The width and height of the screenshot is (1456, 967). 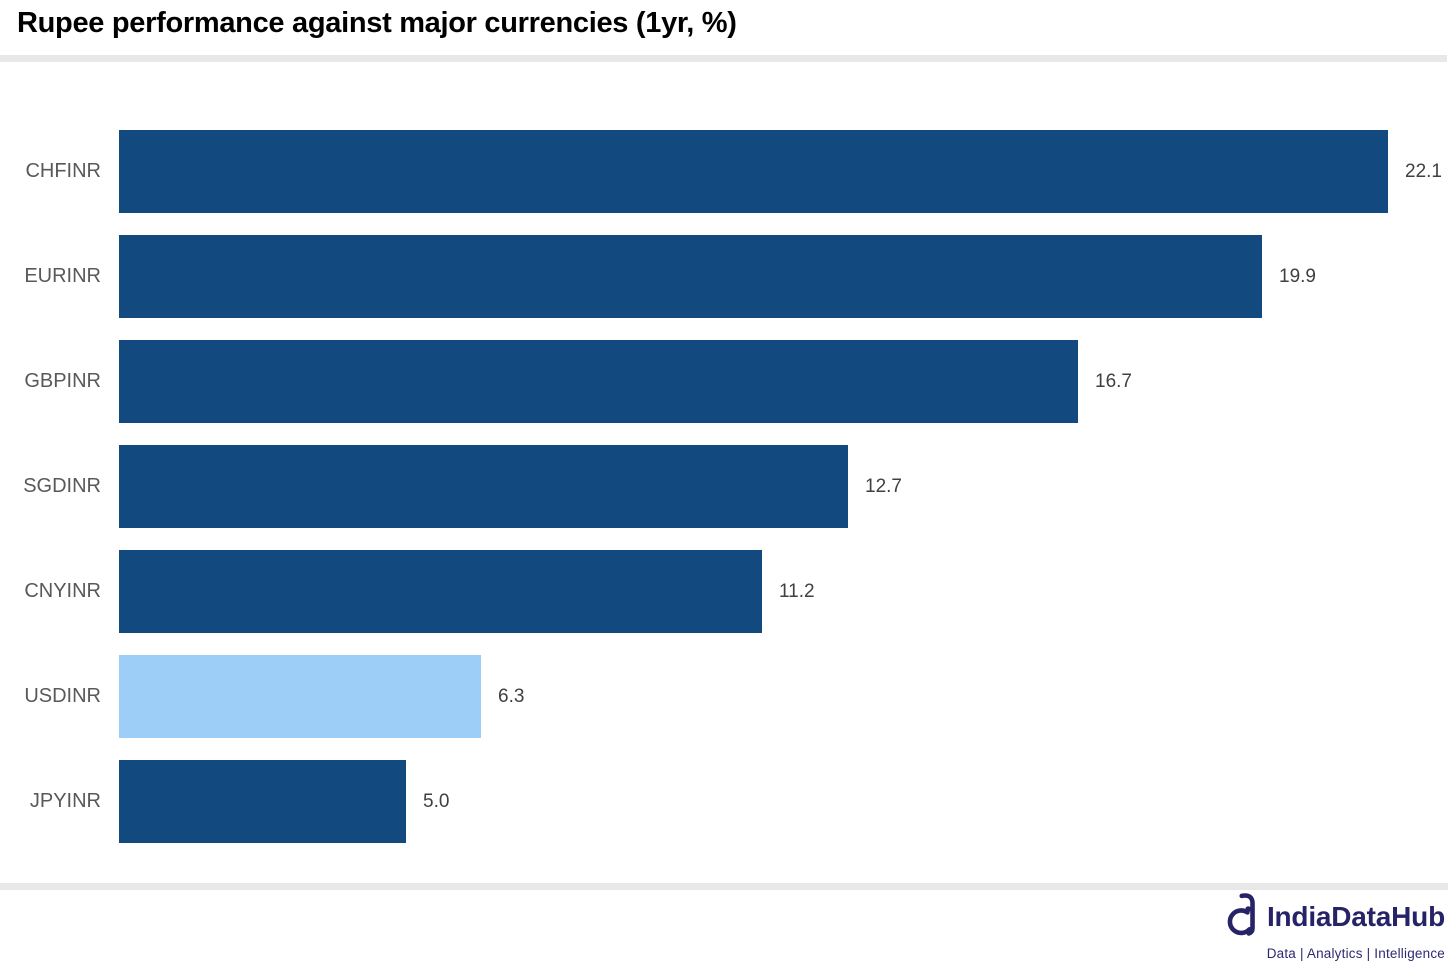 I want to click on bar-cnyinr, so click(x=440, y=591).